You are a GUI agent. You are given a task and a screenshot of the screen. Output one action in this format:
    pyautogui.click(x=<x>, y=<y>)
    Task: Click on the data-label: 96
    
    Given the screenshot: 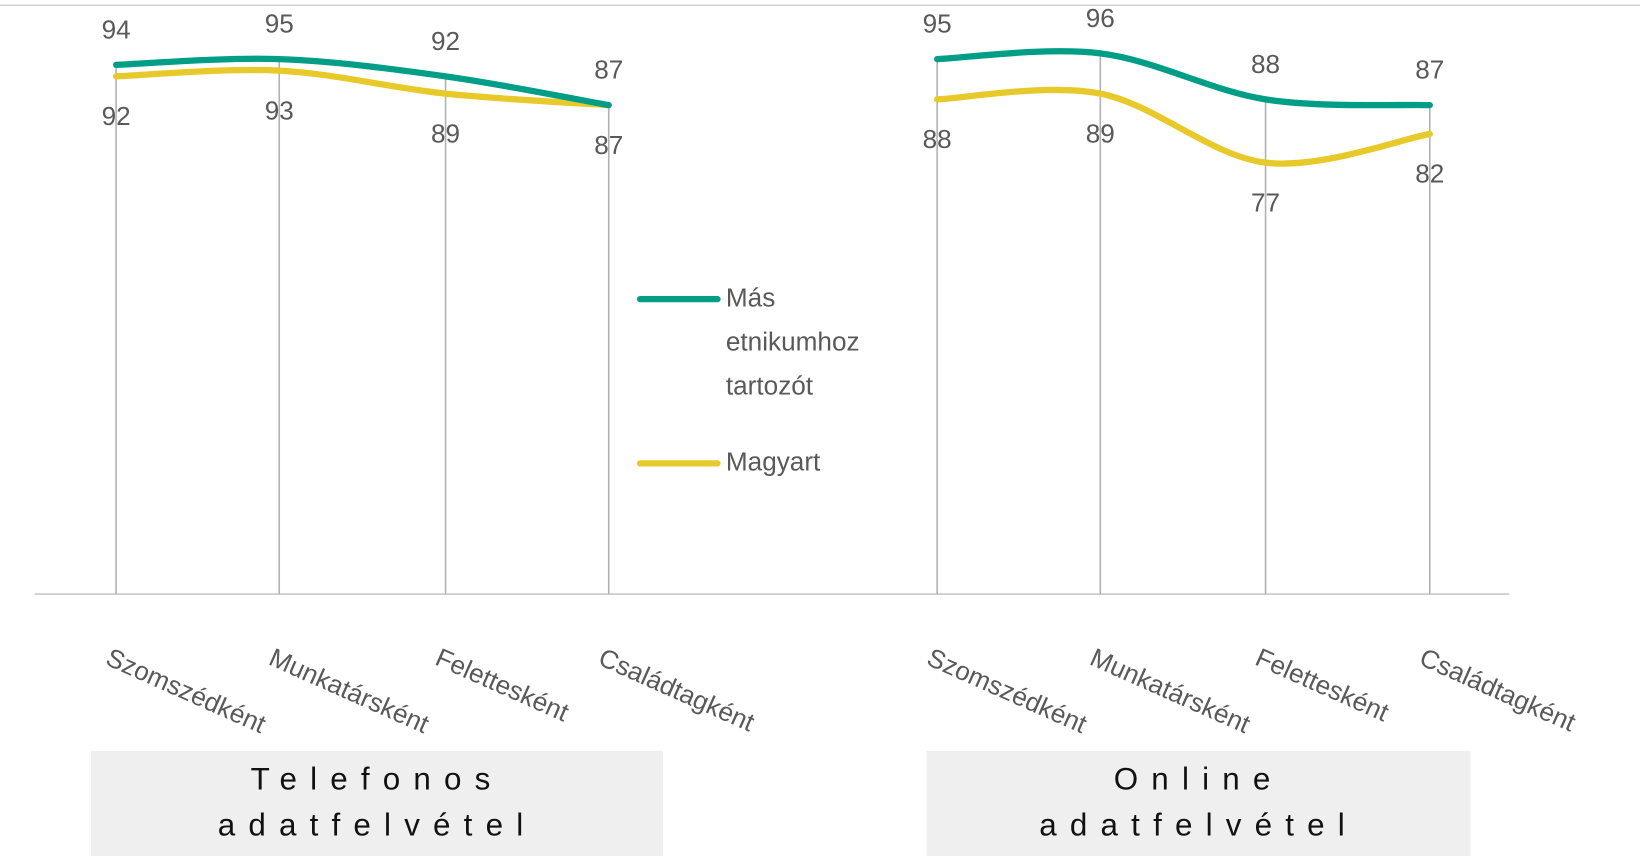 What is the action you would take?
    pyautogui.click(x=1100, y=18)
    